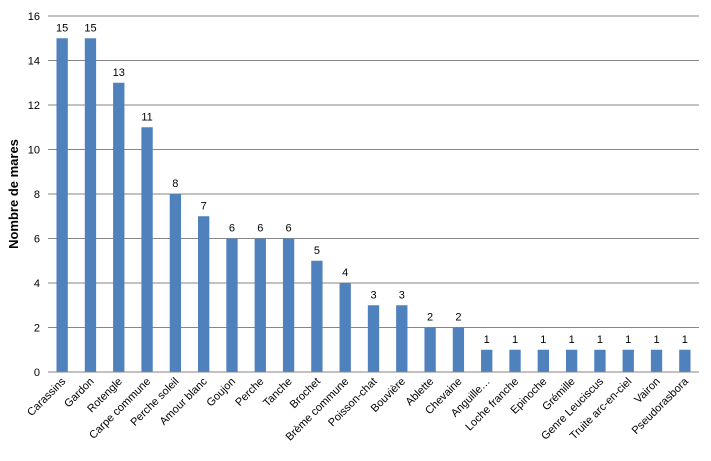 The image size is (711, 461). I want to click on y-tick-label: 10, so click(34, 151).